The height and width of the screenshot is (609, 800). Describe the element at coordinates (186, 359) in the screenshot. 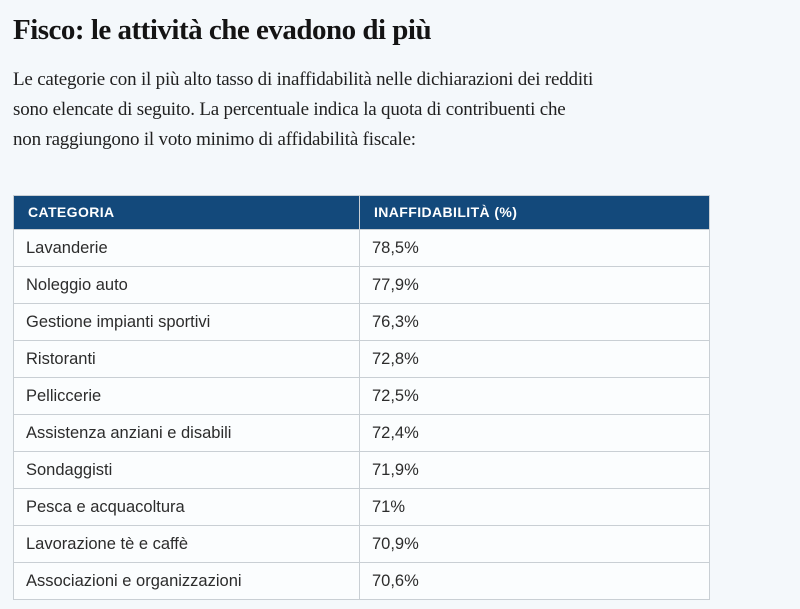

I see `categoria-cell: Ristoranti` at that location.